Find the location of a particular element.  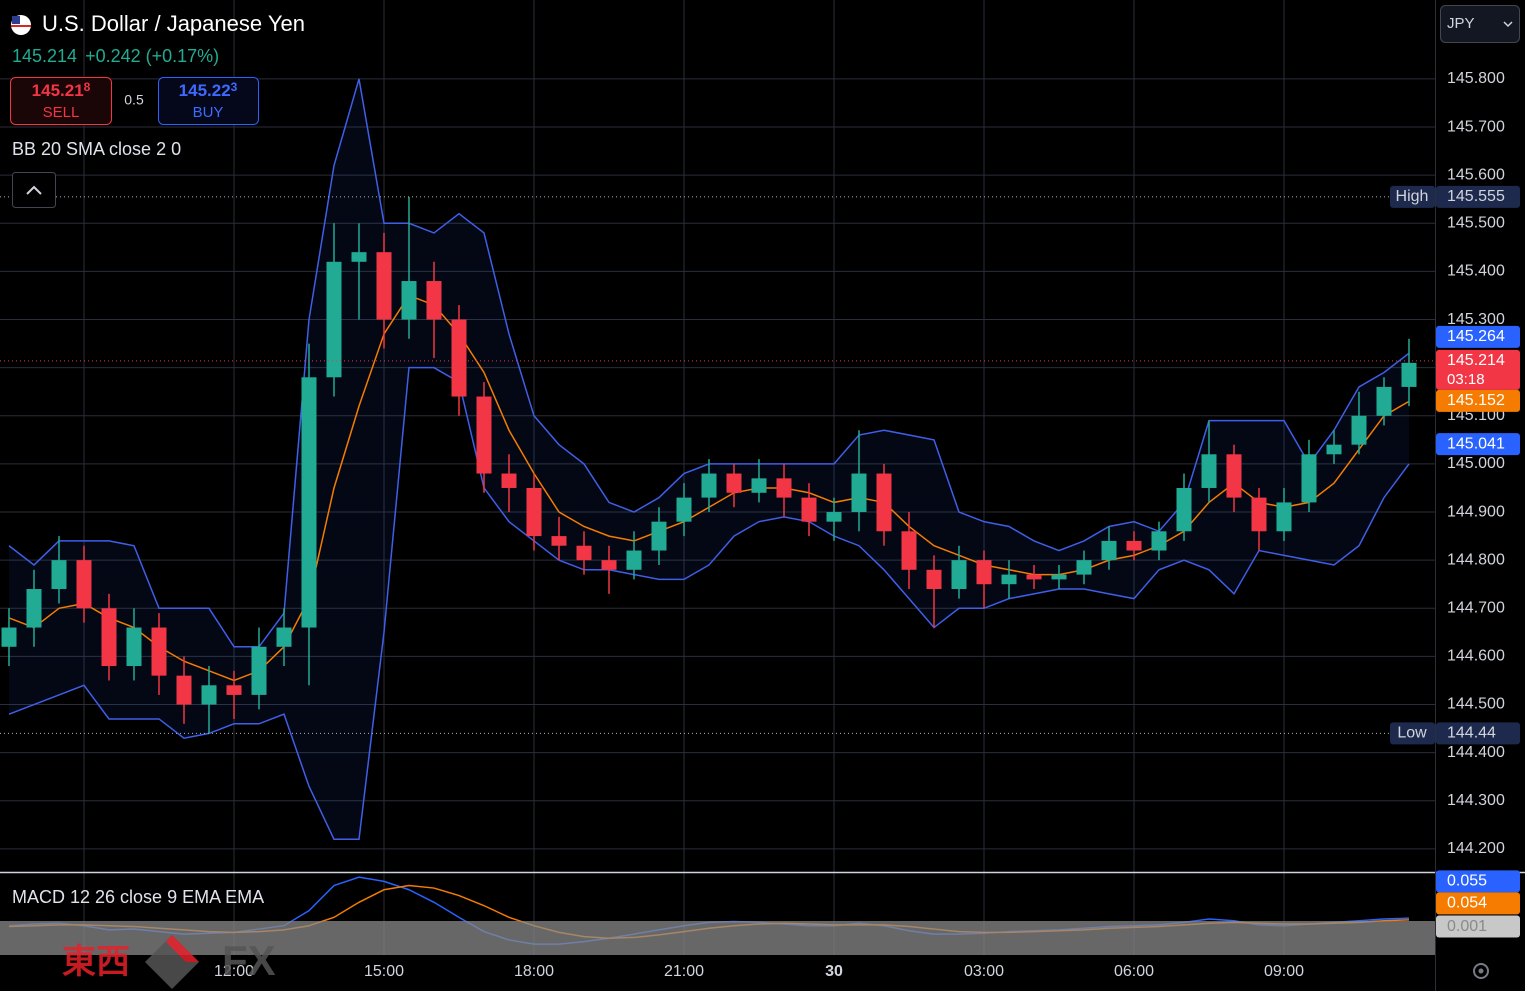

axis-value: 0.054 is located at coordinates (1467, 903).